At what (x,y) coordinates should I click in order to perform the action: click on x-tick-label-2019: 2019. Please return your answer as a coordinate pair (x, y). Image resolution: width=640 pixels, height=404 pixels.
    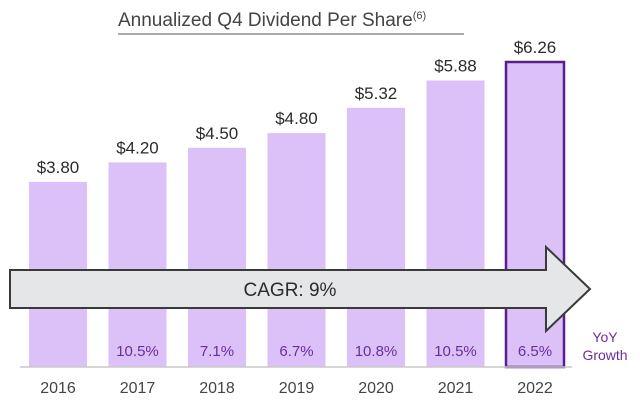
    Looking at the image, I should click on (297, 388).